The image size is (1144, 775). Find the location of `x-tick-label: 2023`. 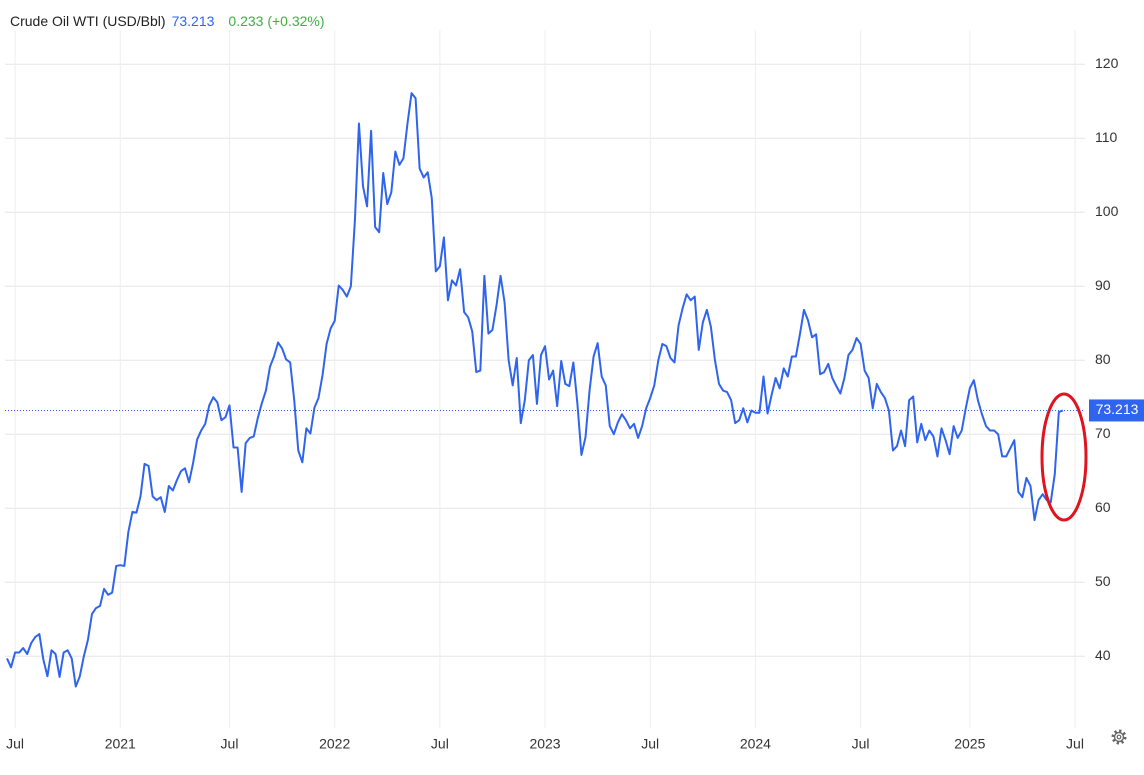

x-tick-label: 2023 is located at coordinates (544, 744).